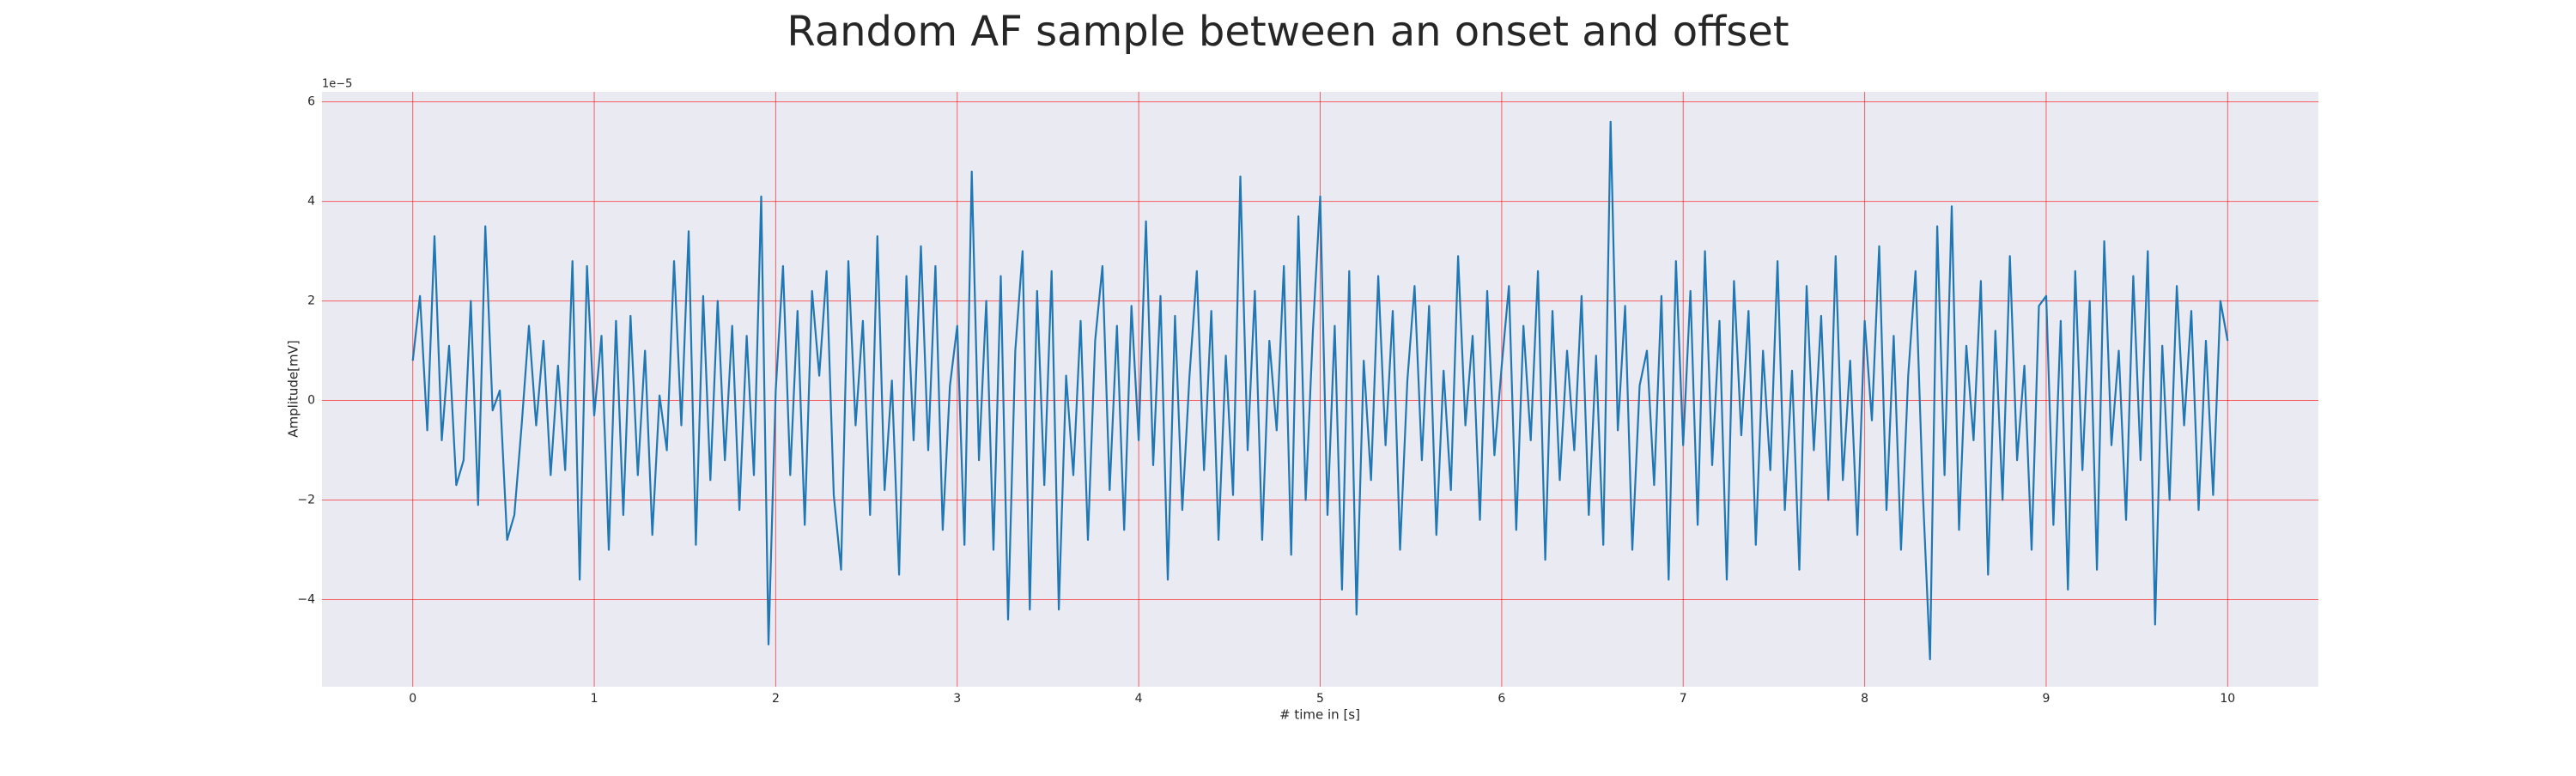 Image resolution: width=2576 pixels, height=776 pixels. What do you see at coordinates (2228, 699) in the screenshot?
I see `x-tick-label: 10` at bounding box center [2228, 699].